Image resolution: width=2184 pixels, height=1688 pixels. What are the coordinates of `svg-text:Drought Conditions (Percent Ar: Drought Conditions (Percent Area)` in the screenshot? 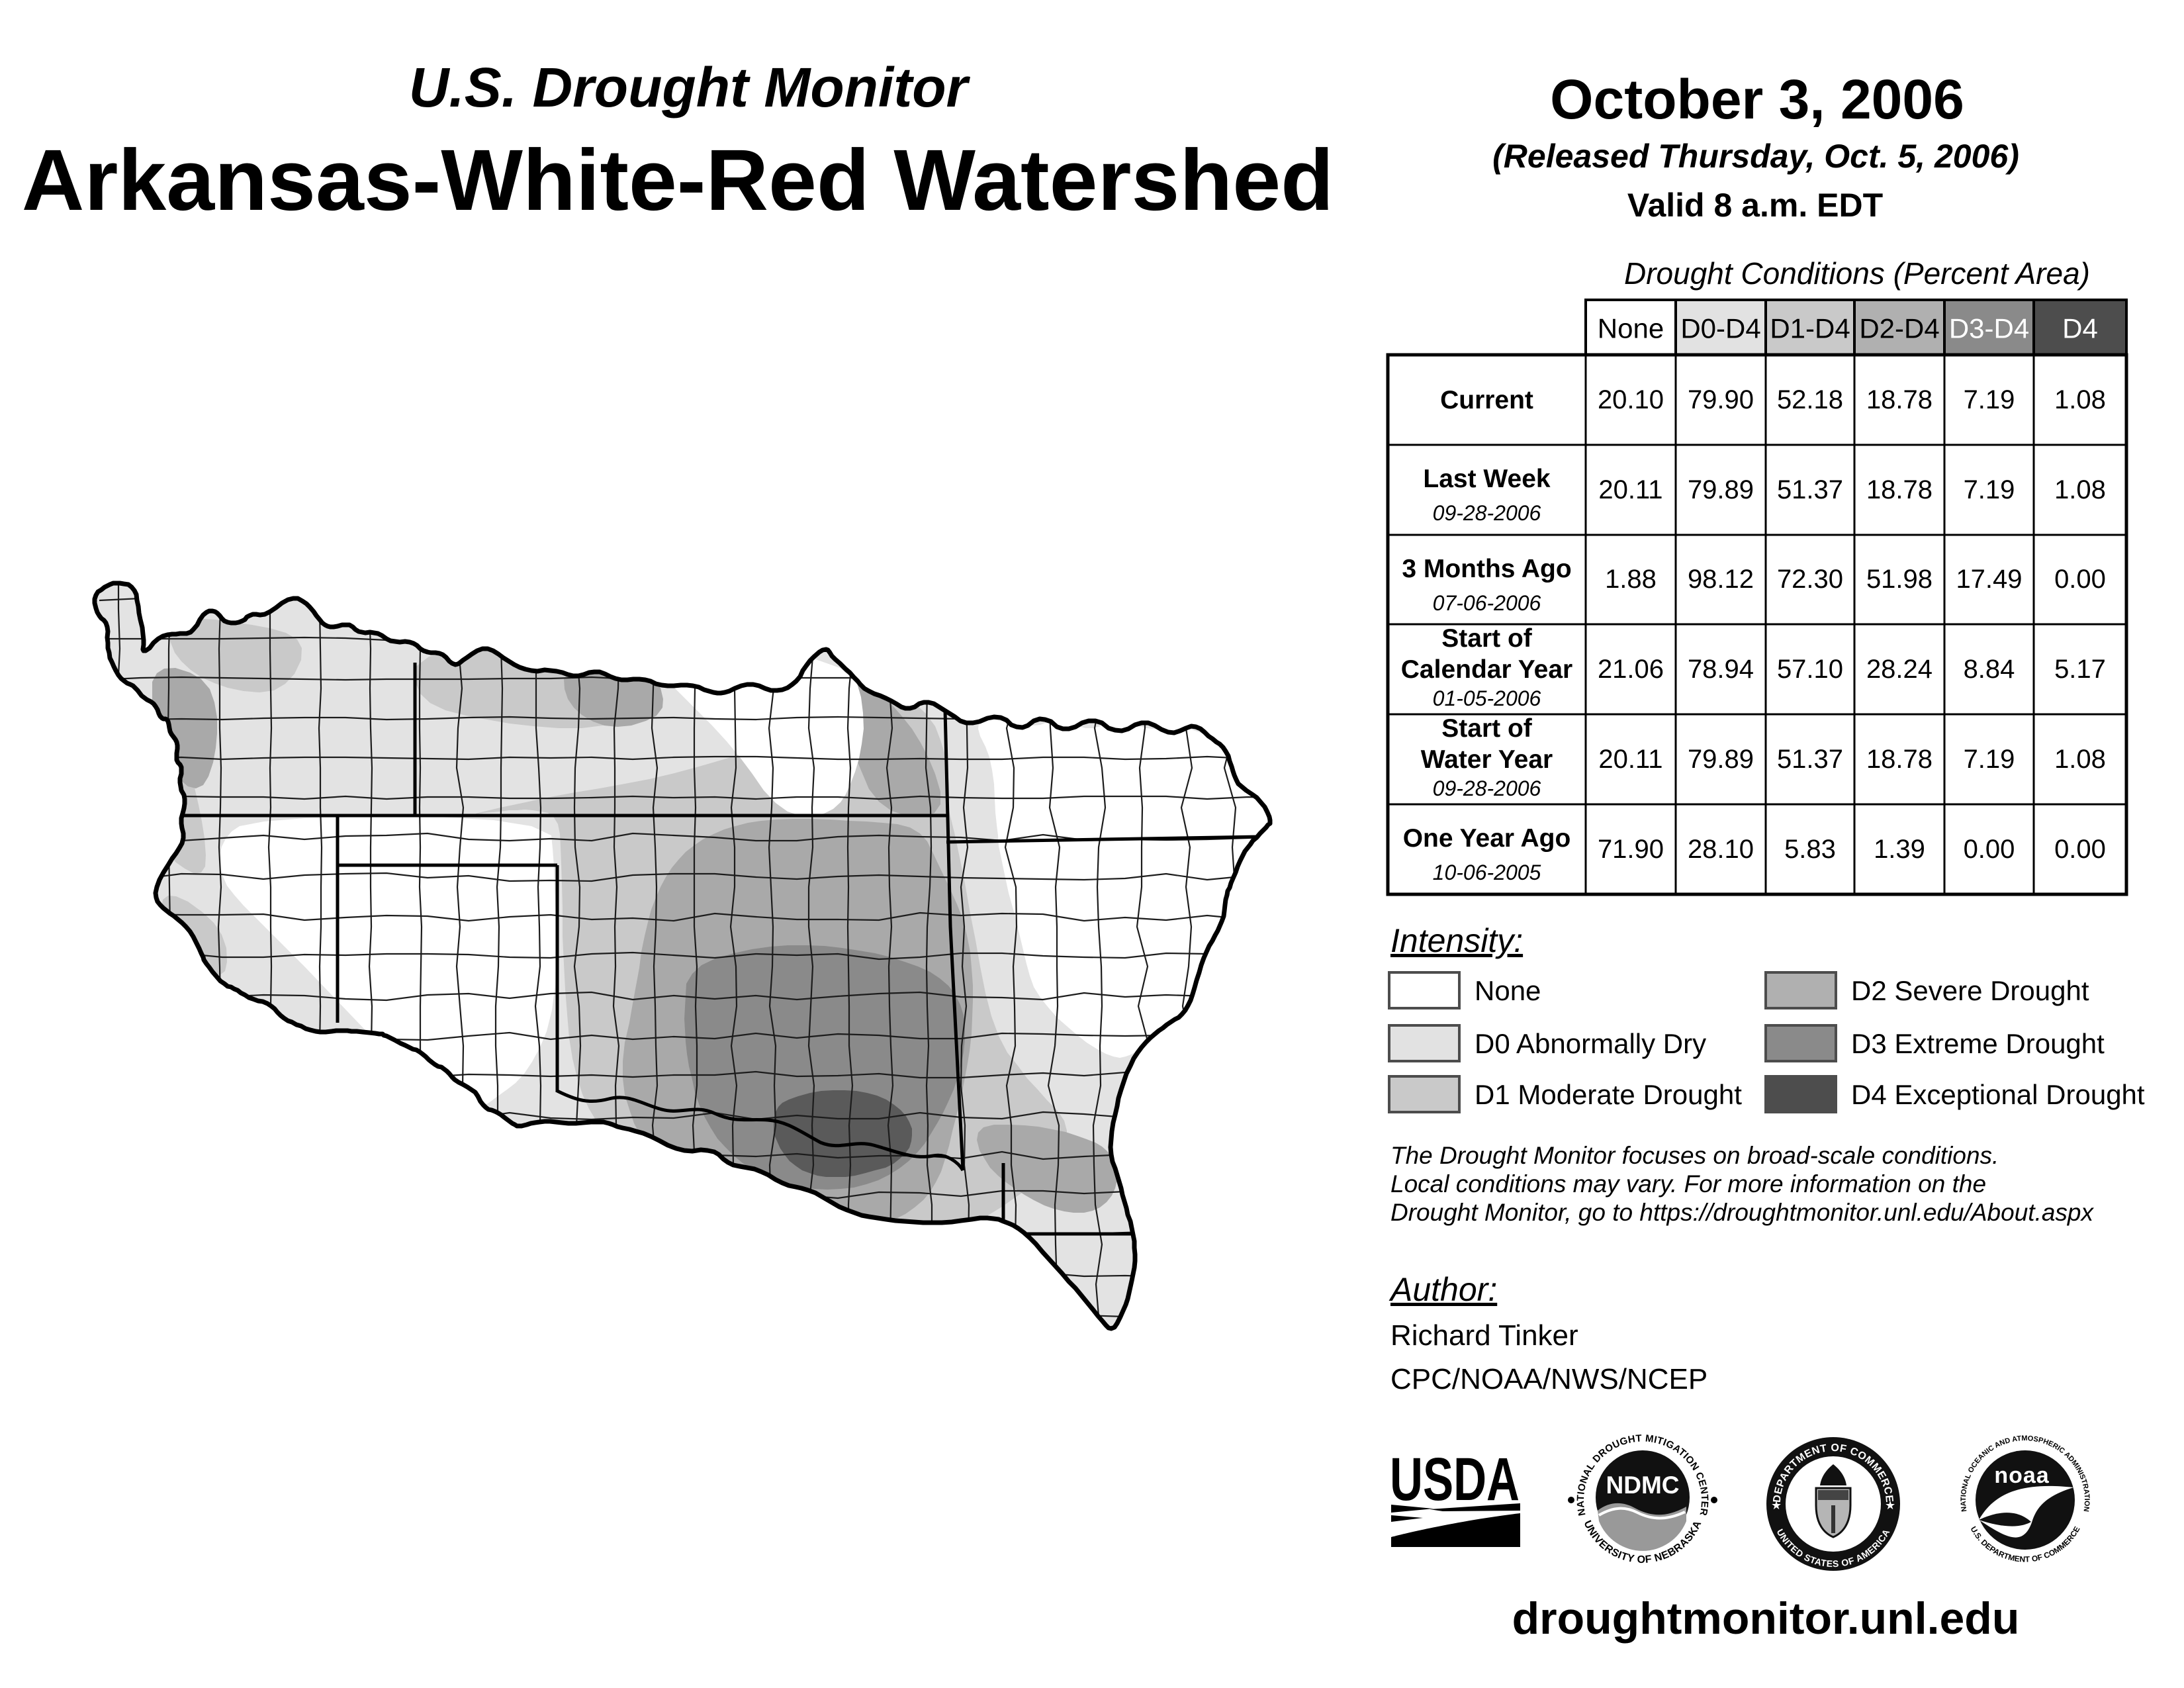 It's located at (1857, 273).